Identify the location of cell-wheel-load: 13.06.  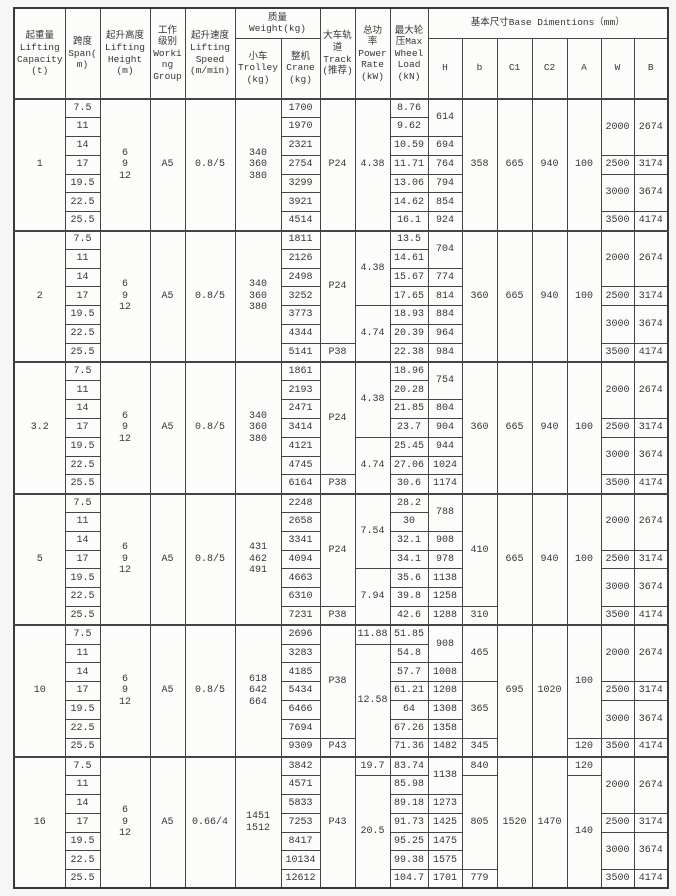
(409, 183).